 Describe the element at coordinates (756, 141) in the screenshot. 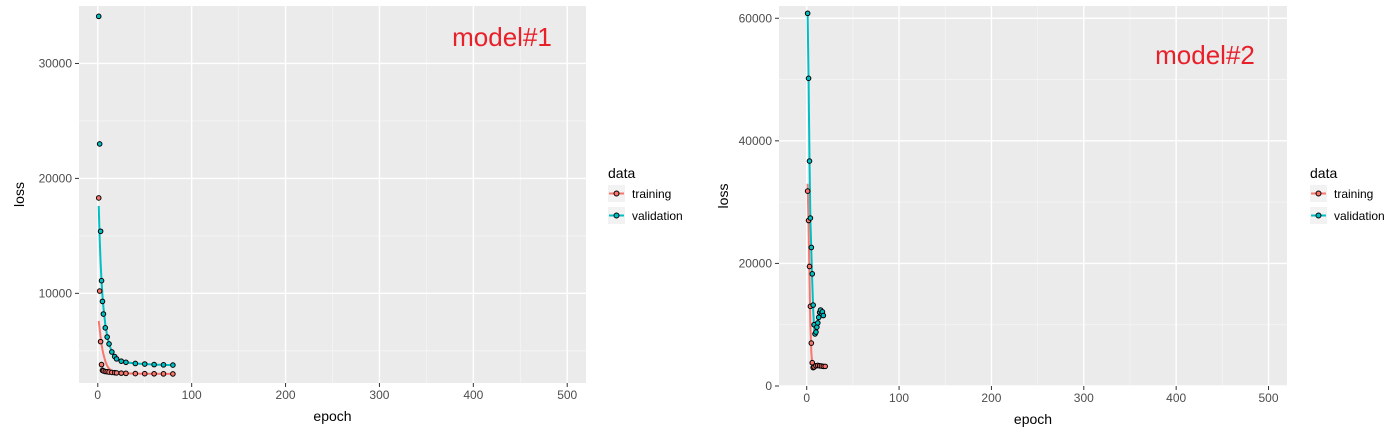

I see `y-tick-label: 40000` at that location.